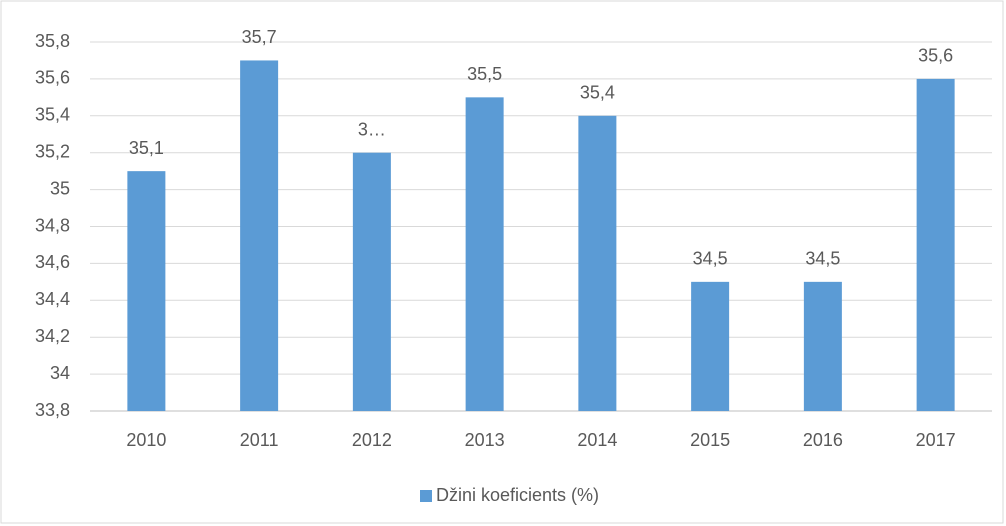 Image resolution: width=1006 pixels, height=526 pixels. What do you see at coordinates (146, 148) in the screenshot?
I see `data-label: 35,1` at bounding box center [146, 148].